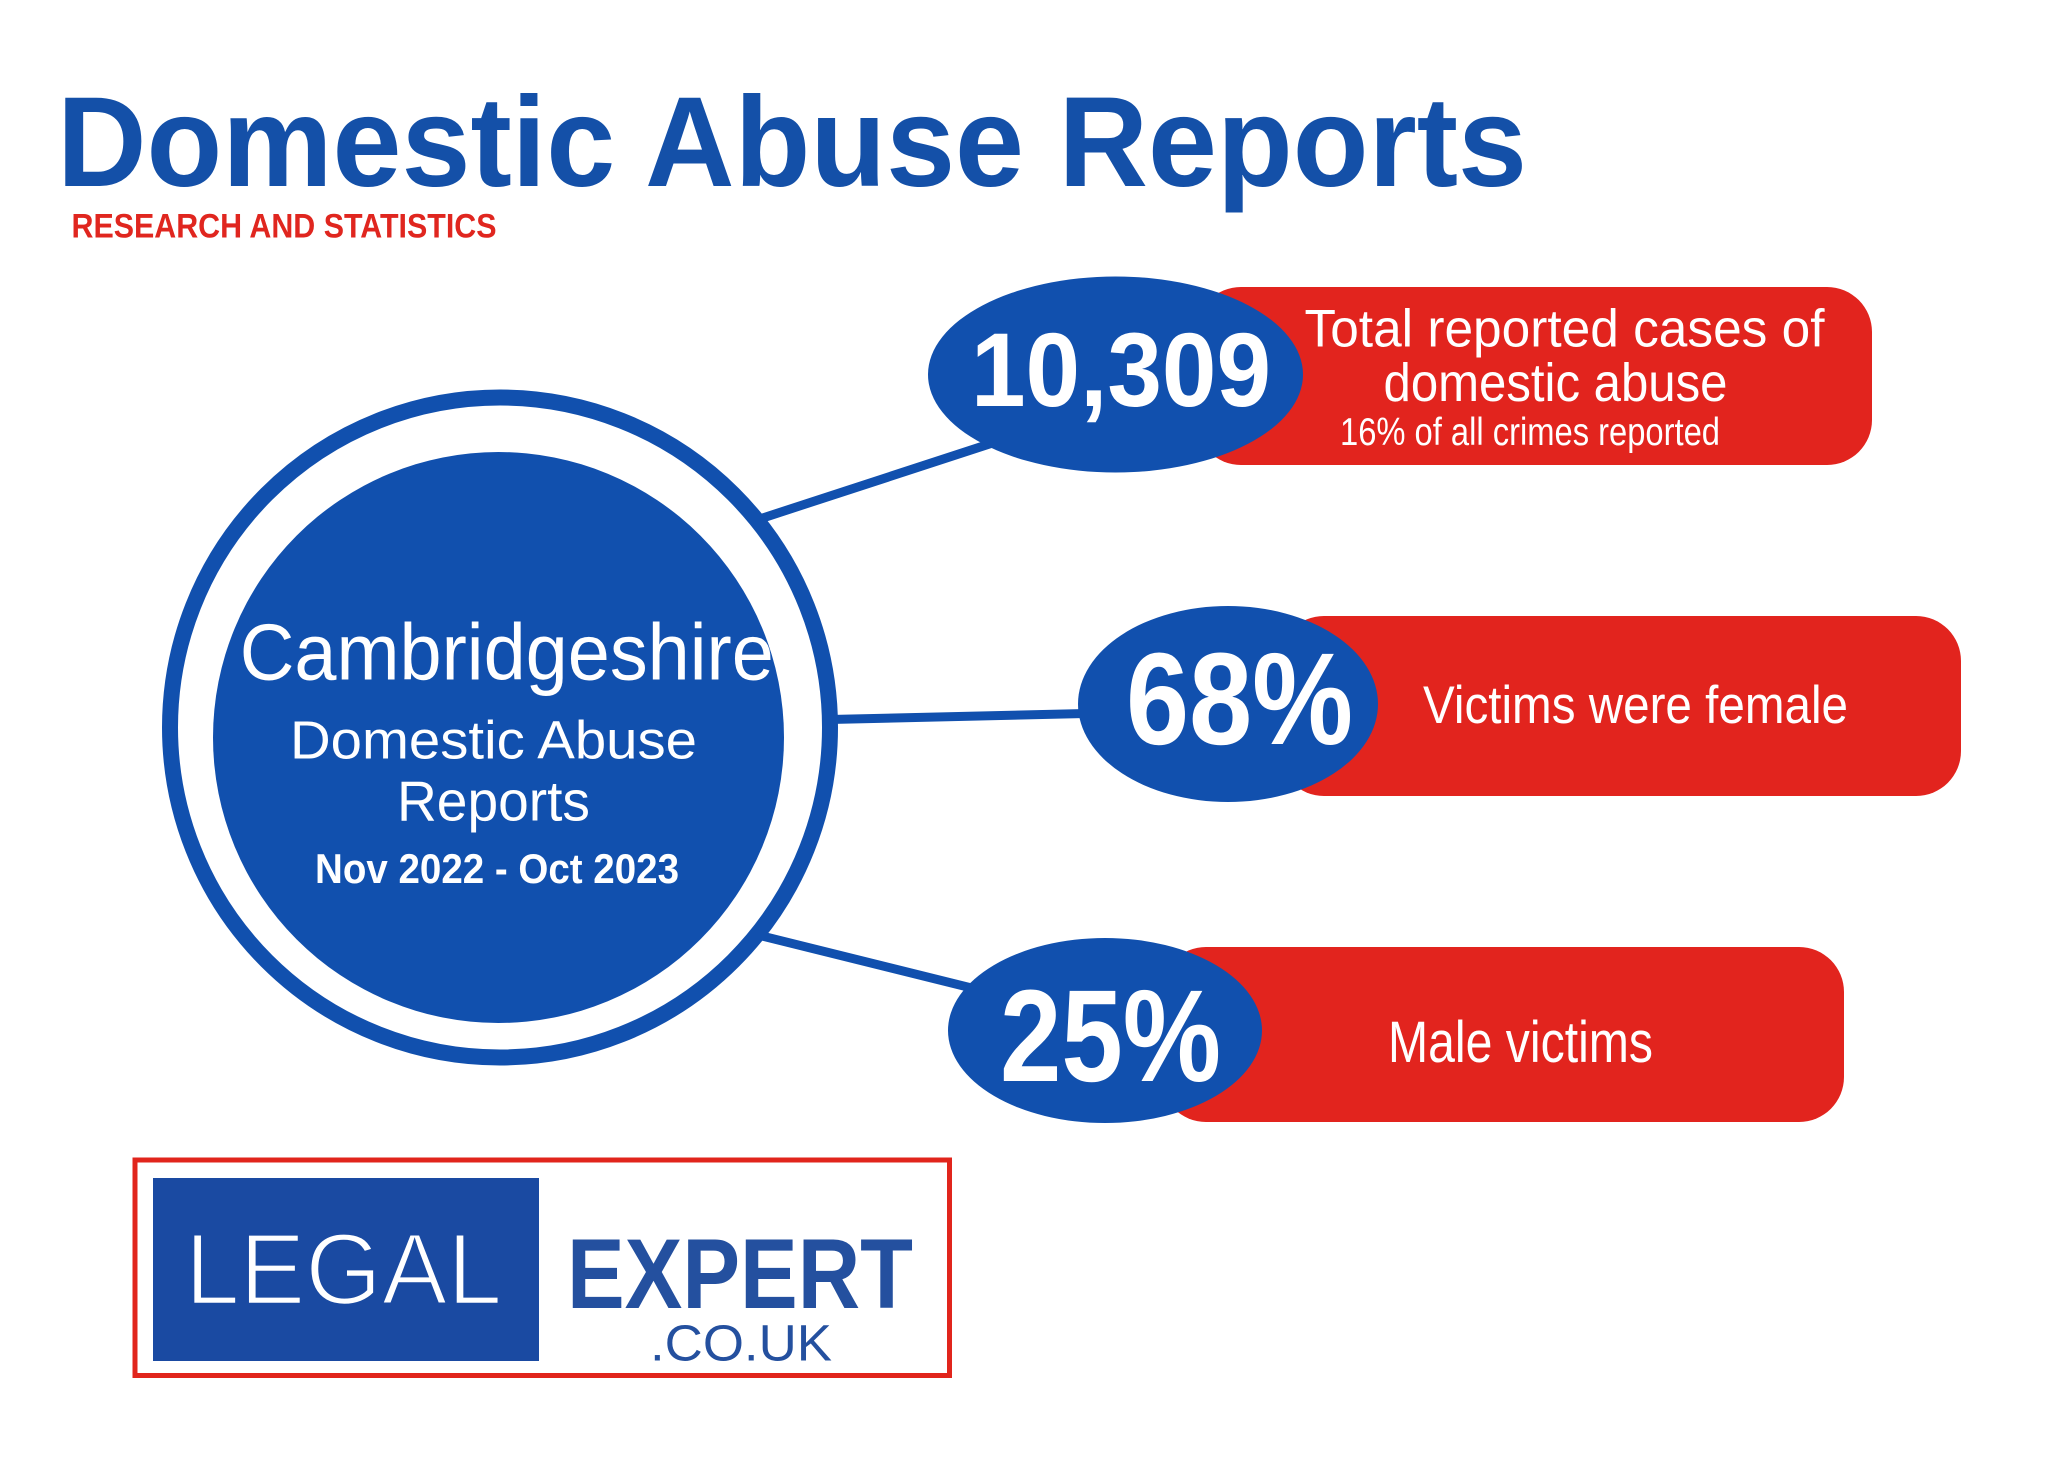 This screenshot has height=1457, width=2048. Describe the element at coordinates (343, 1270) in the screenshot. I see `svg-text: LEGAL` at that location.